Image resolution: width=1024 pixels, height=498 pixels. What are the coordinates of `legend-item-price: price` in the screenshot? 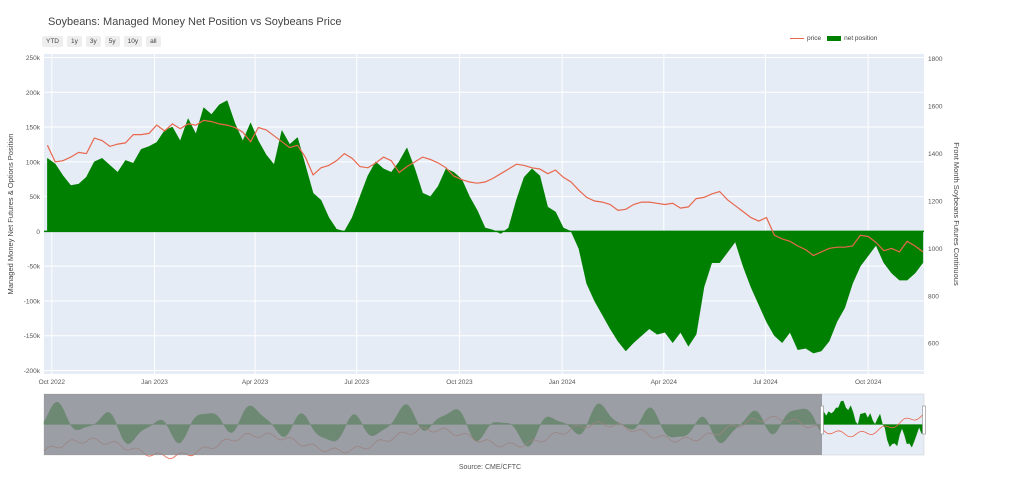 It's located at (805, 38).